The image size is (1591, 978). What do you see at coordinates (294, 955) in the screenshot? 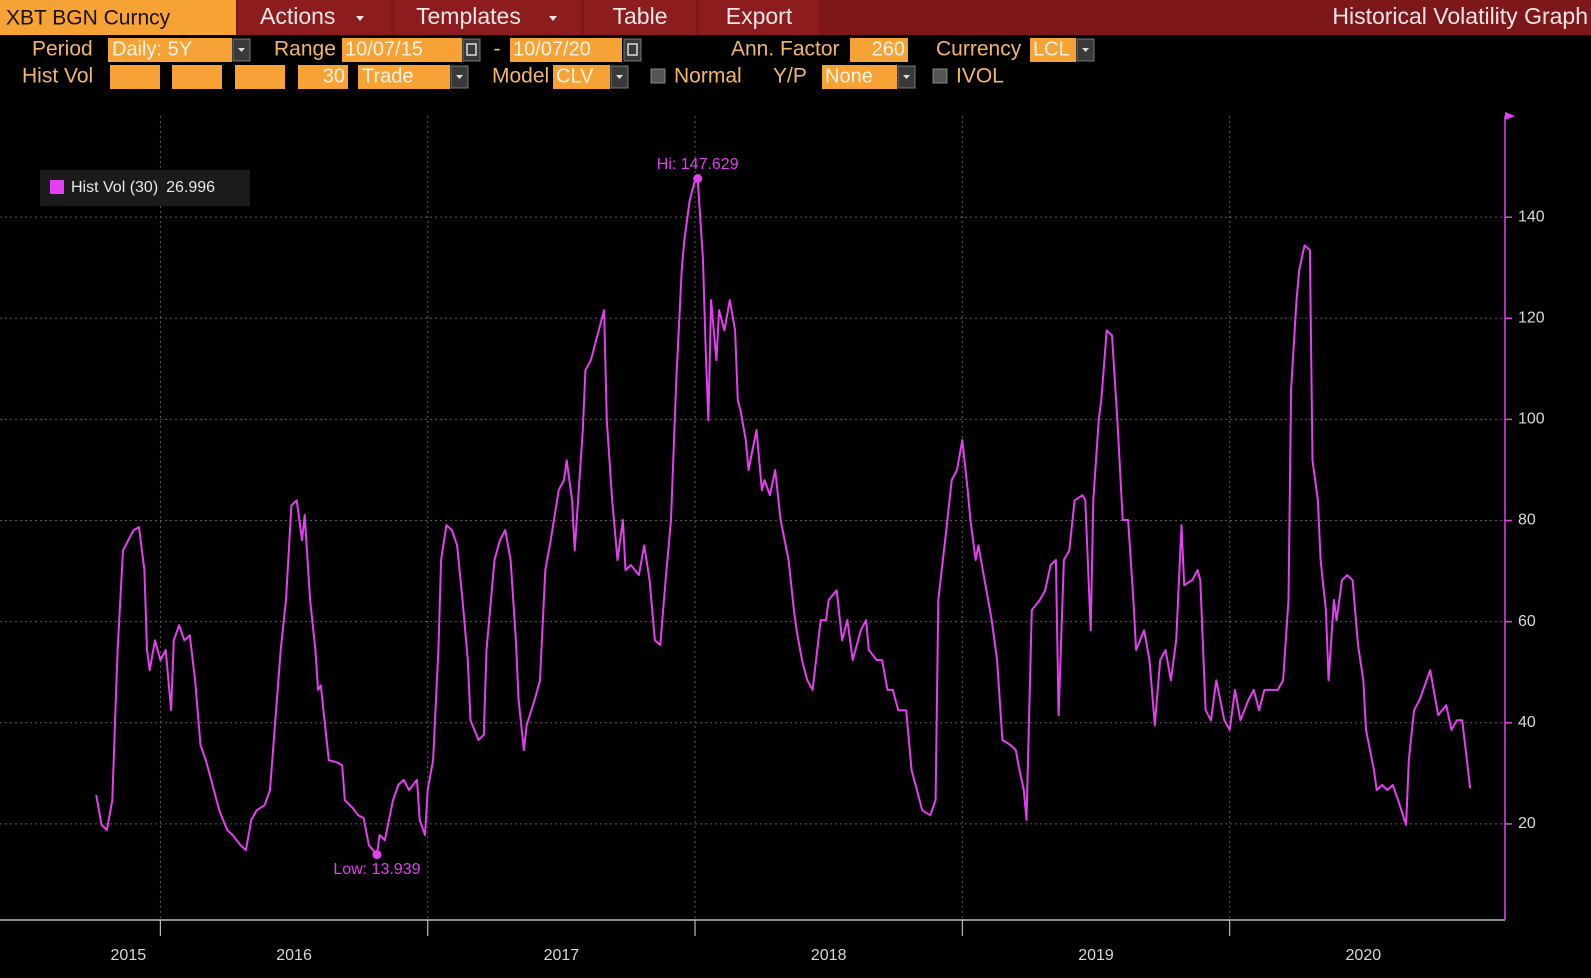
I see `x-tick-label: 2016` at bounding box center [294, 955].